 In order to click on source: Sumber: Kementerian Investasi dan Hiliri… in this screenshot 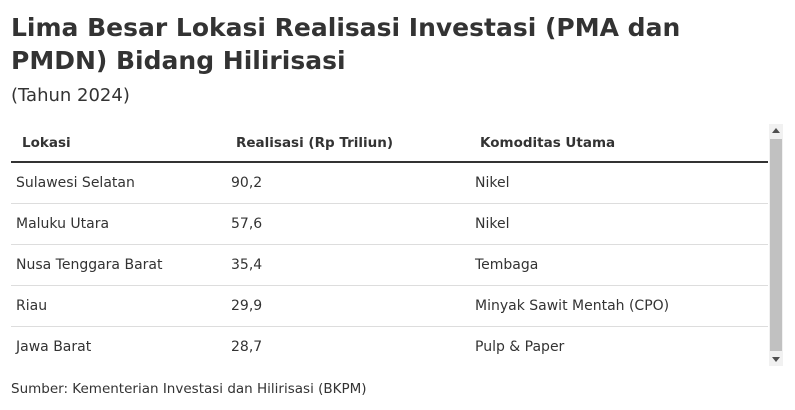, I will do `click(189, 389)`.